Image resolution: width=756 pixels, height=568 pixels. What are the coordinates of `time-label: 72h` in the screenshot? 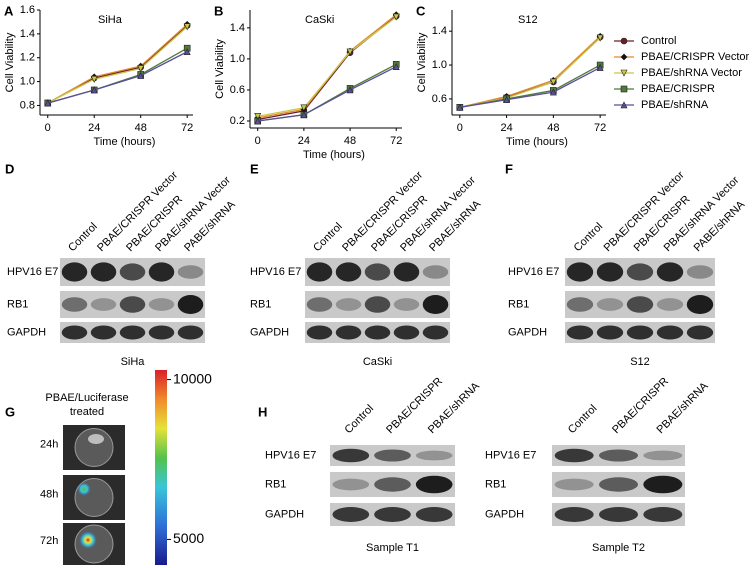 It's located at (49, 541).